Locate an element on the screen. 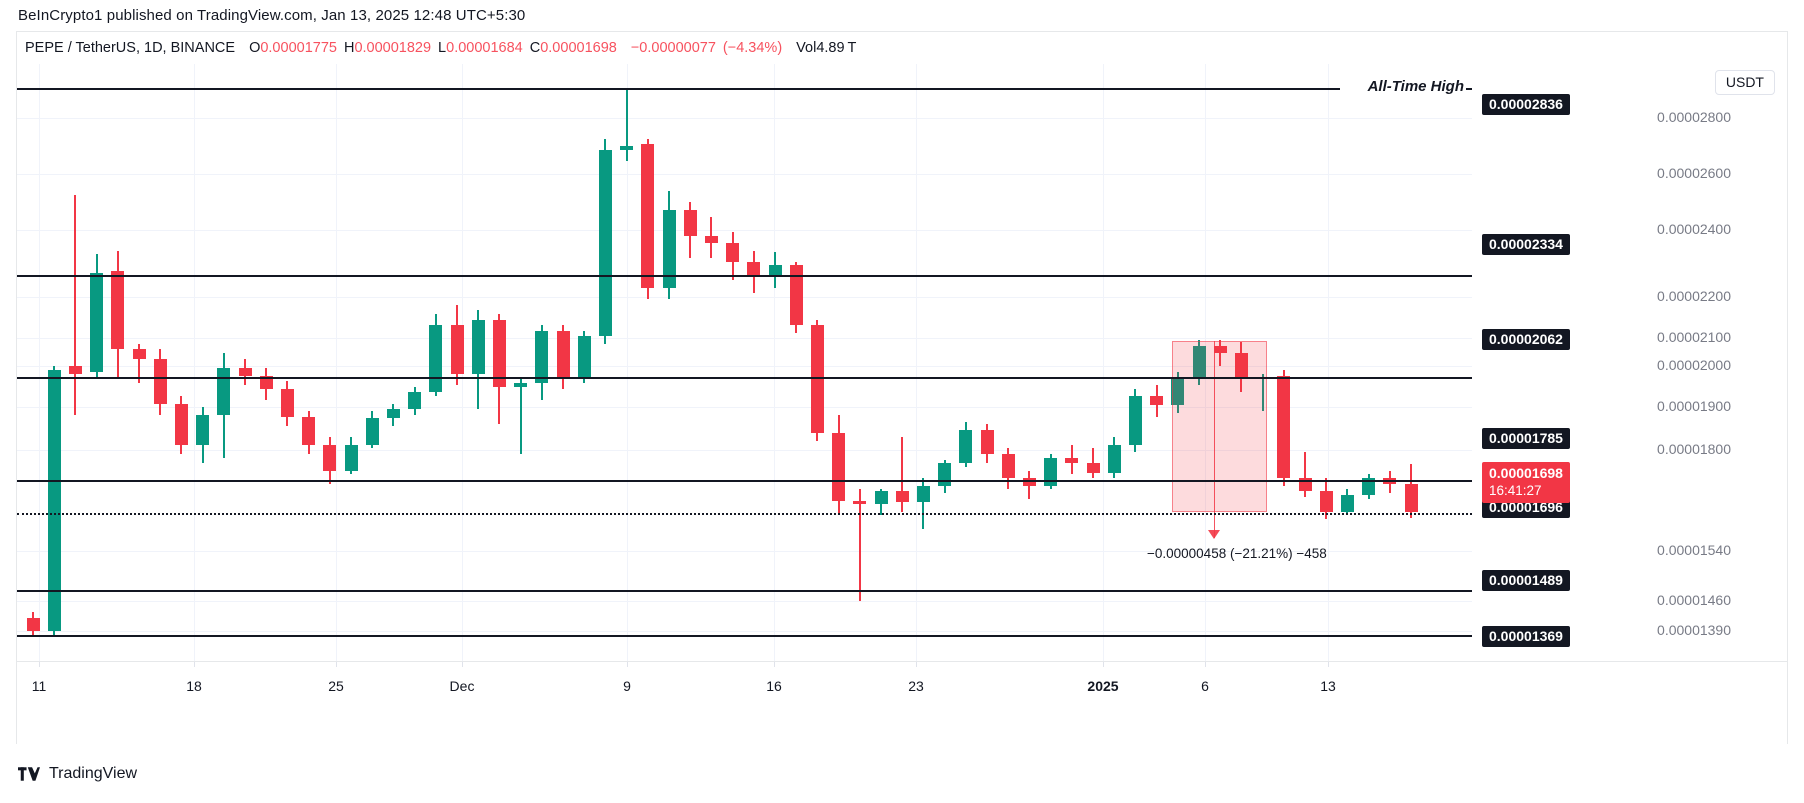 Image resolution: width=1804 pixels, height=803 pixels. price-level-badge: 0.00002334 is located at coordinates (1526, 244).